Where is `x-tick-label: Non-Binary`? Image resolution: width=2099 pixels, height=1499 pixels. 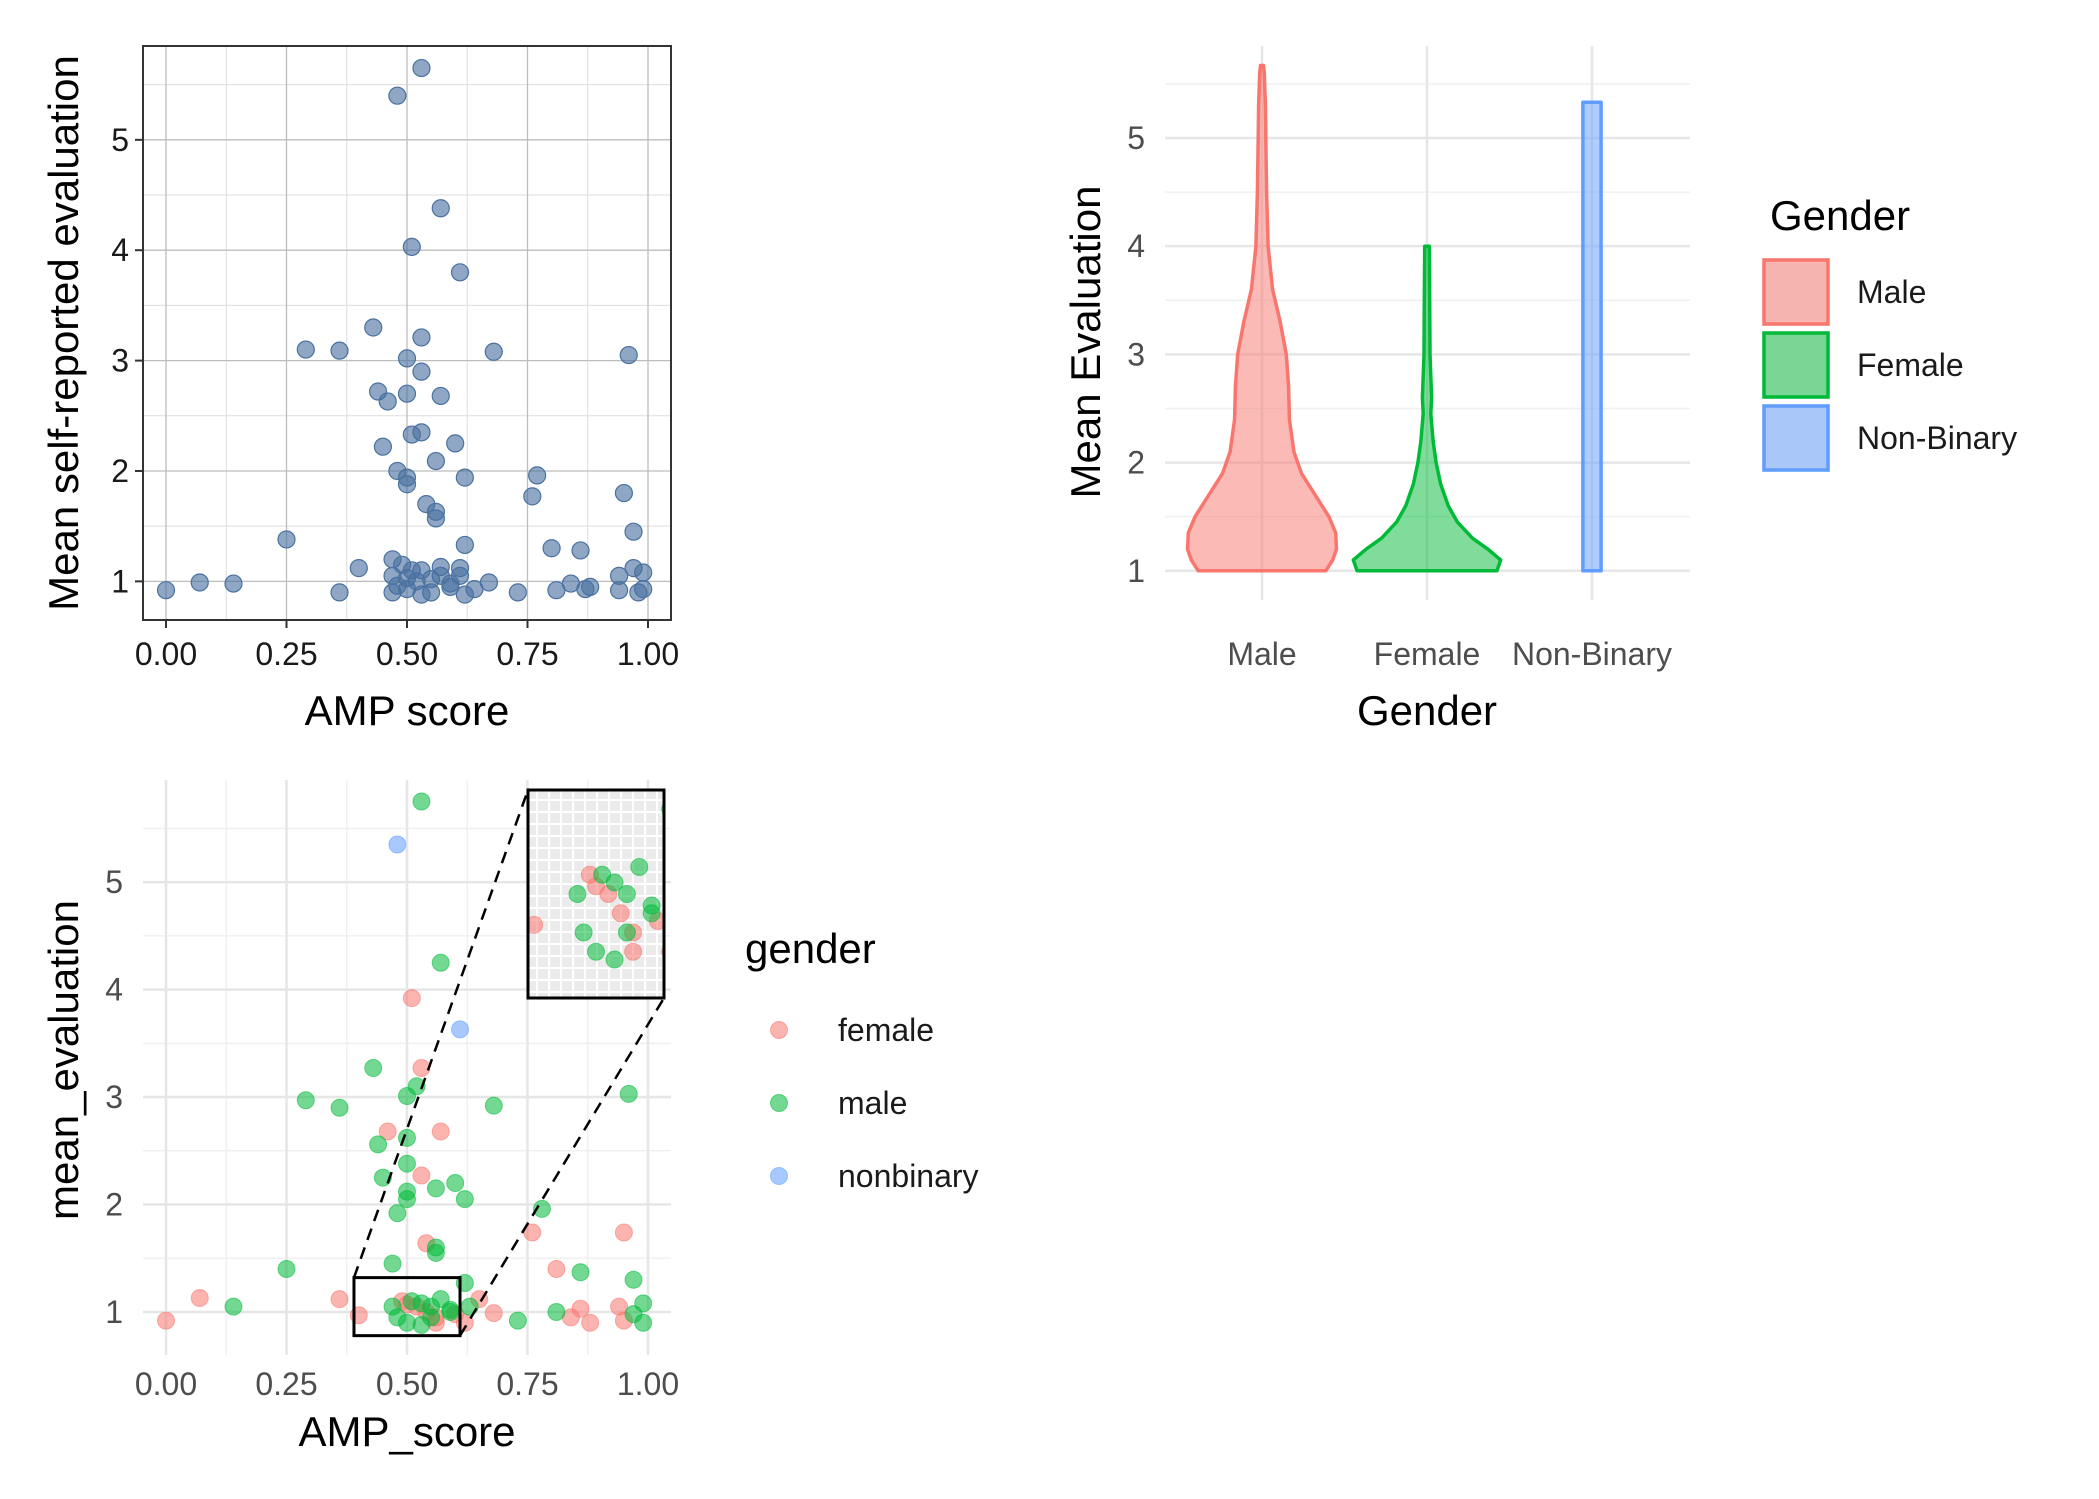
x-tick-label: Non-Binary is located at coordinates (1592, 654).